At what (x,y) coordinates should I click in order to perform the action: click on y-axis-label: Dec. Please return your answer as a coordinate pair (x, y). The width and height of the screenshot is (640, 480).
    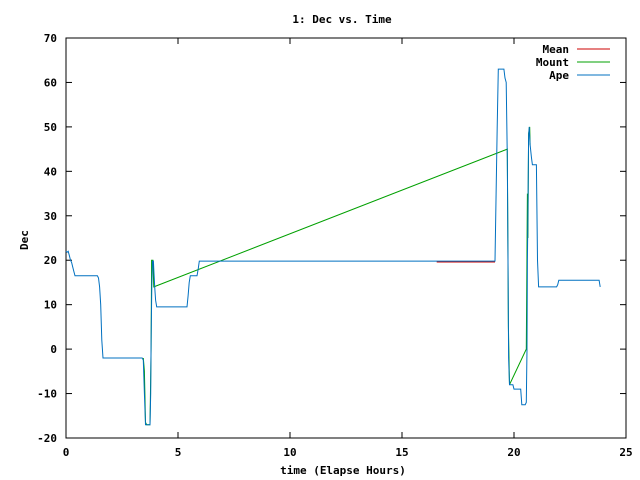
    Looking at the image, I should click on (24, 240).